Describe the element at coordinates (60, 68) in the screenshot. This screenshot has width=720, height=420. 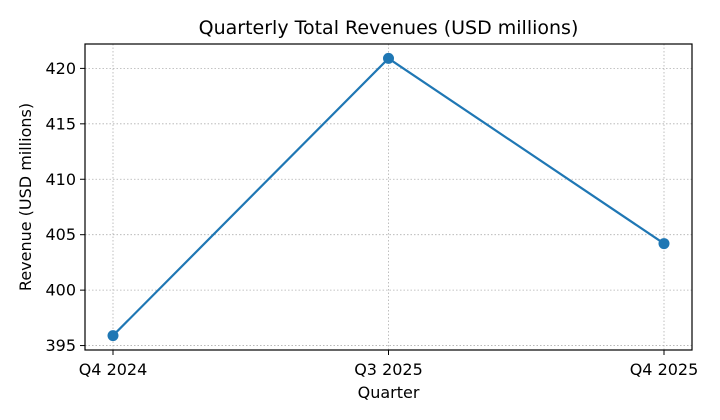
I see `y-tick-label: 420` at that location.